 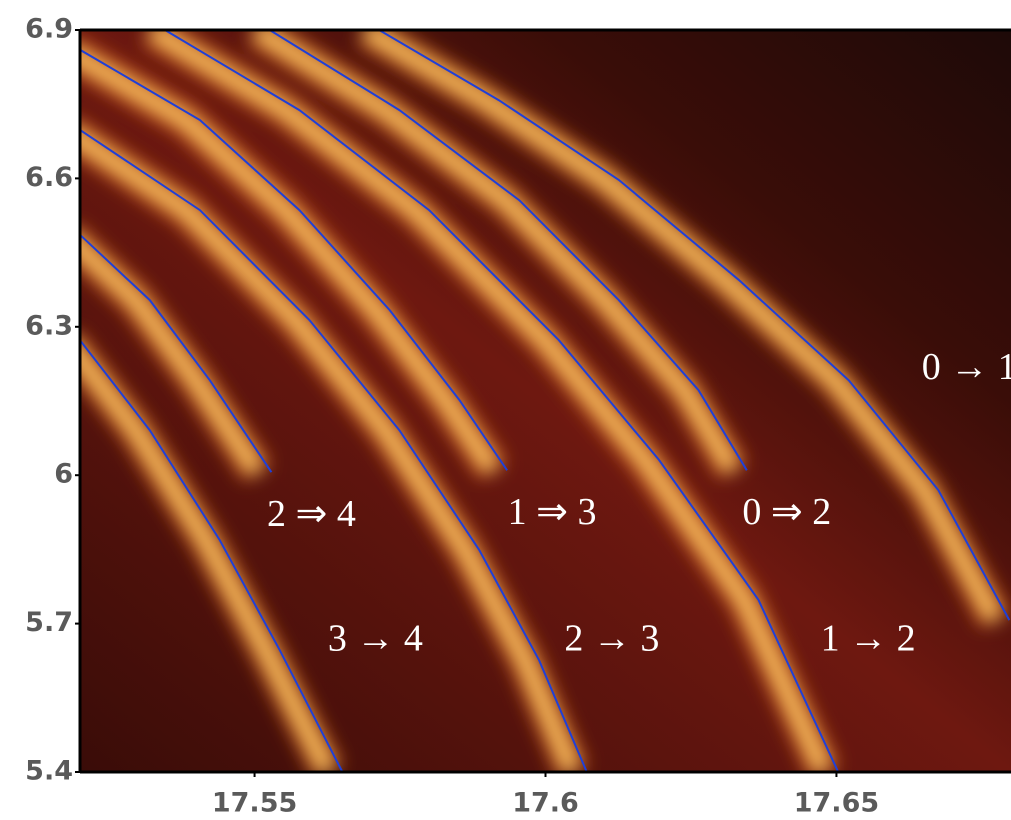 I want to click on x-tick-label: 17.6, so click(x=545, y=803).